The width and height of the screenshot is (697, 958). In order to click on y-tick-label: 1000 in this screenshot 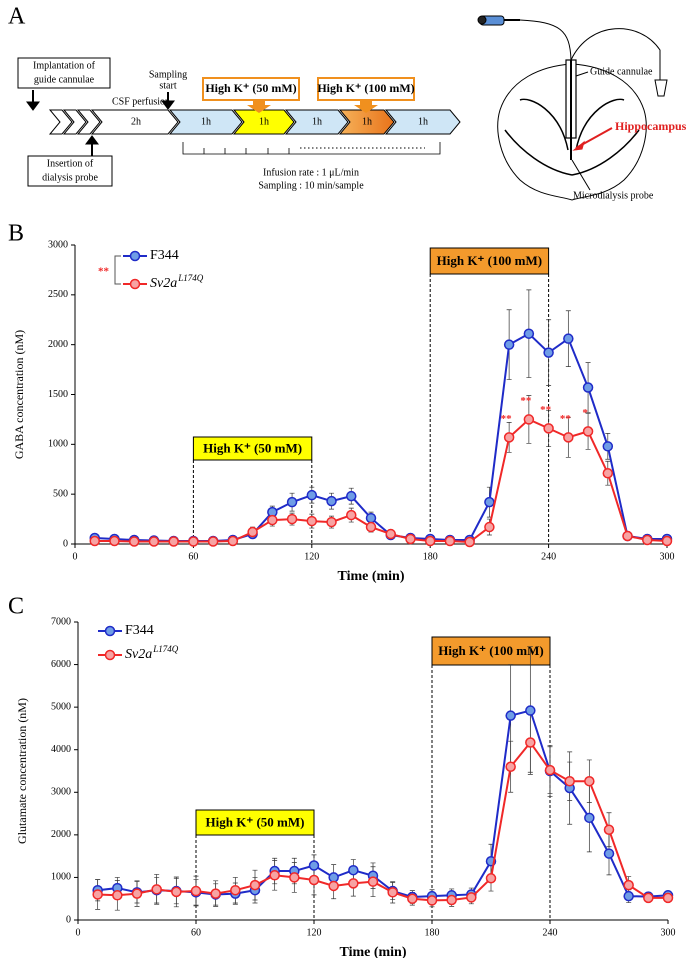, I will do `click(58, 444)`.